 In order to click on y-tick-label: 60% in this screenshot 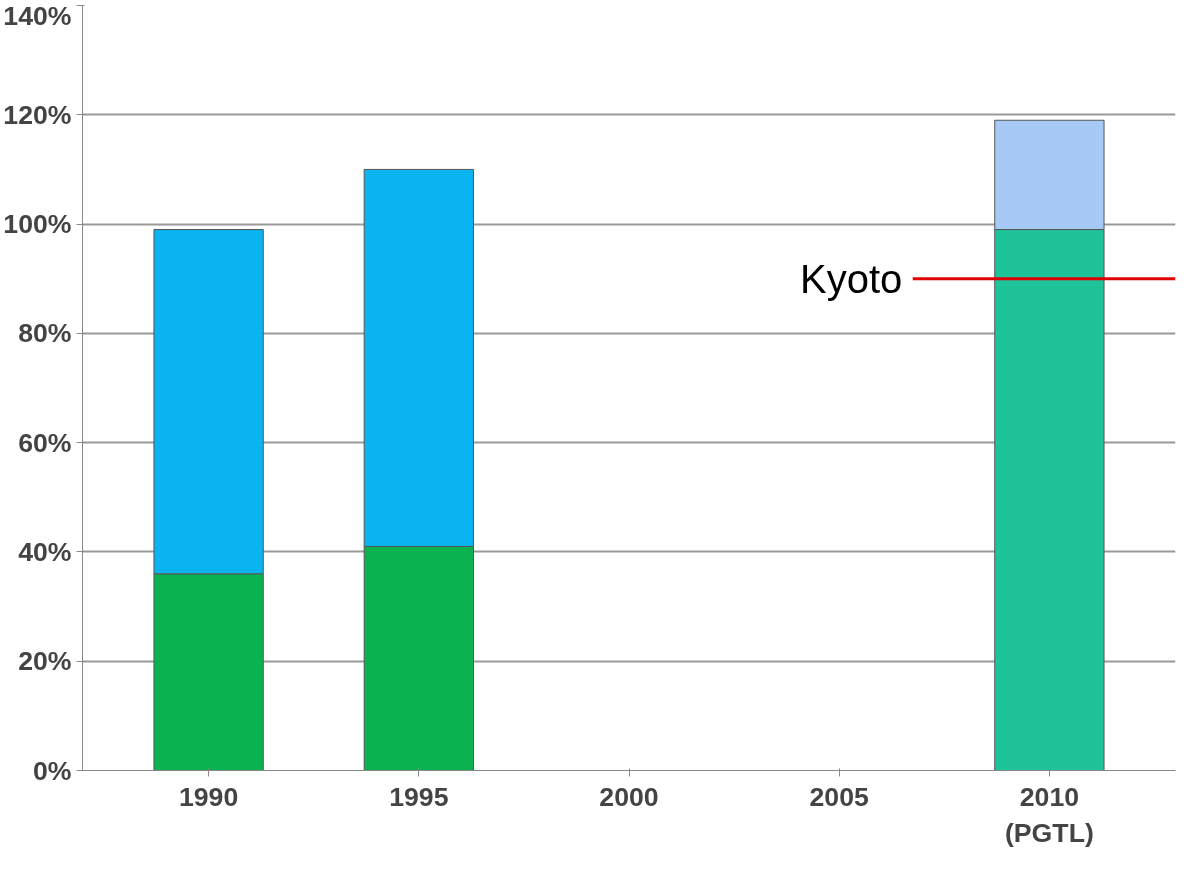, I will do `click(45, 442)`.